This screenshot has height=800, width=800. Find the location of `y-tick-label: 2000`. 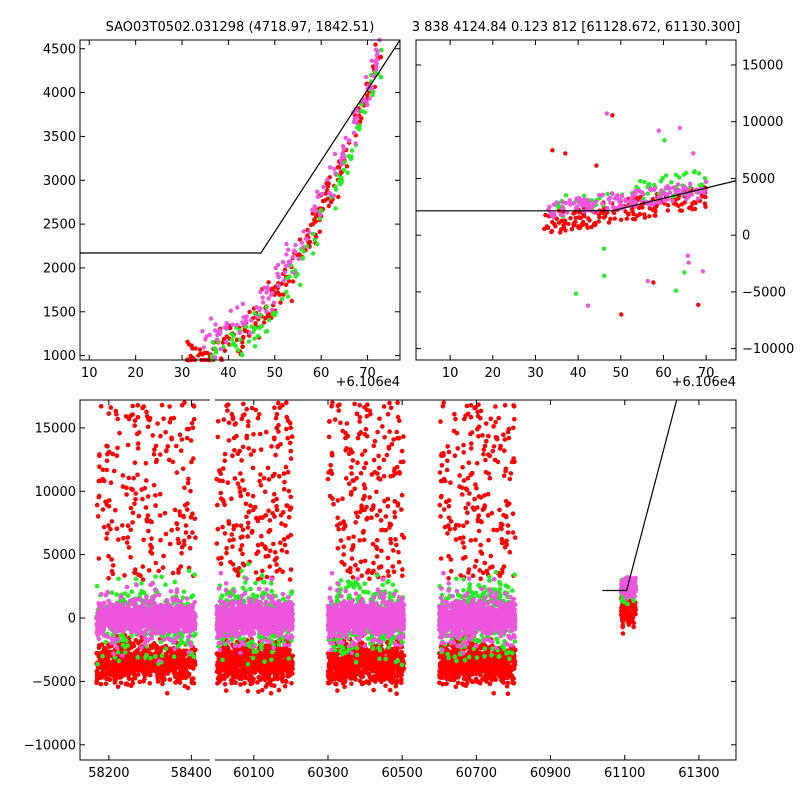

y-tick-label: 2000 is located at coordinates (59, 268).